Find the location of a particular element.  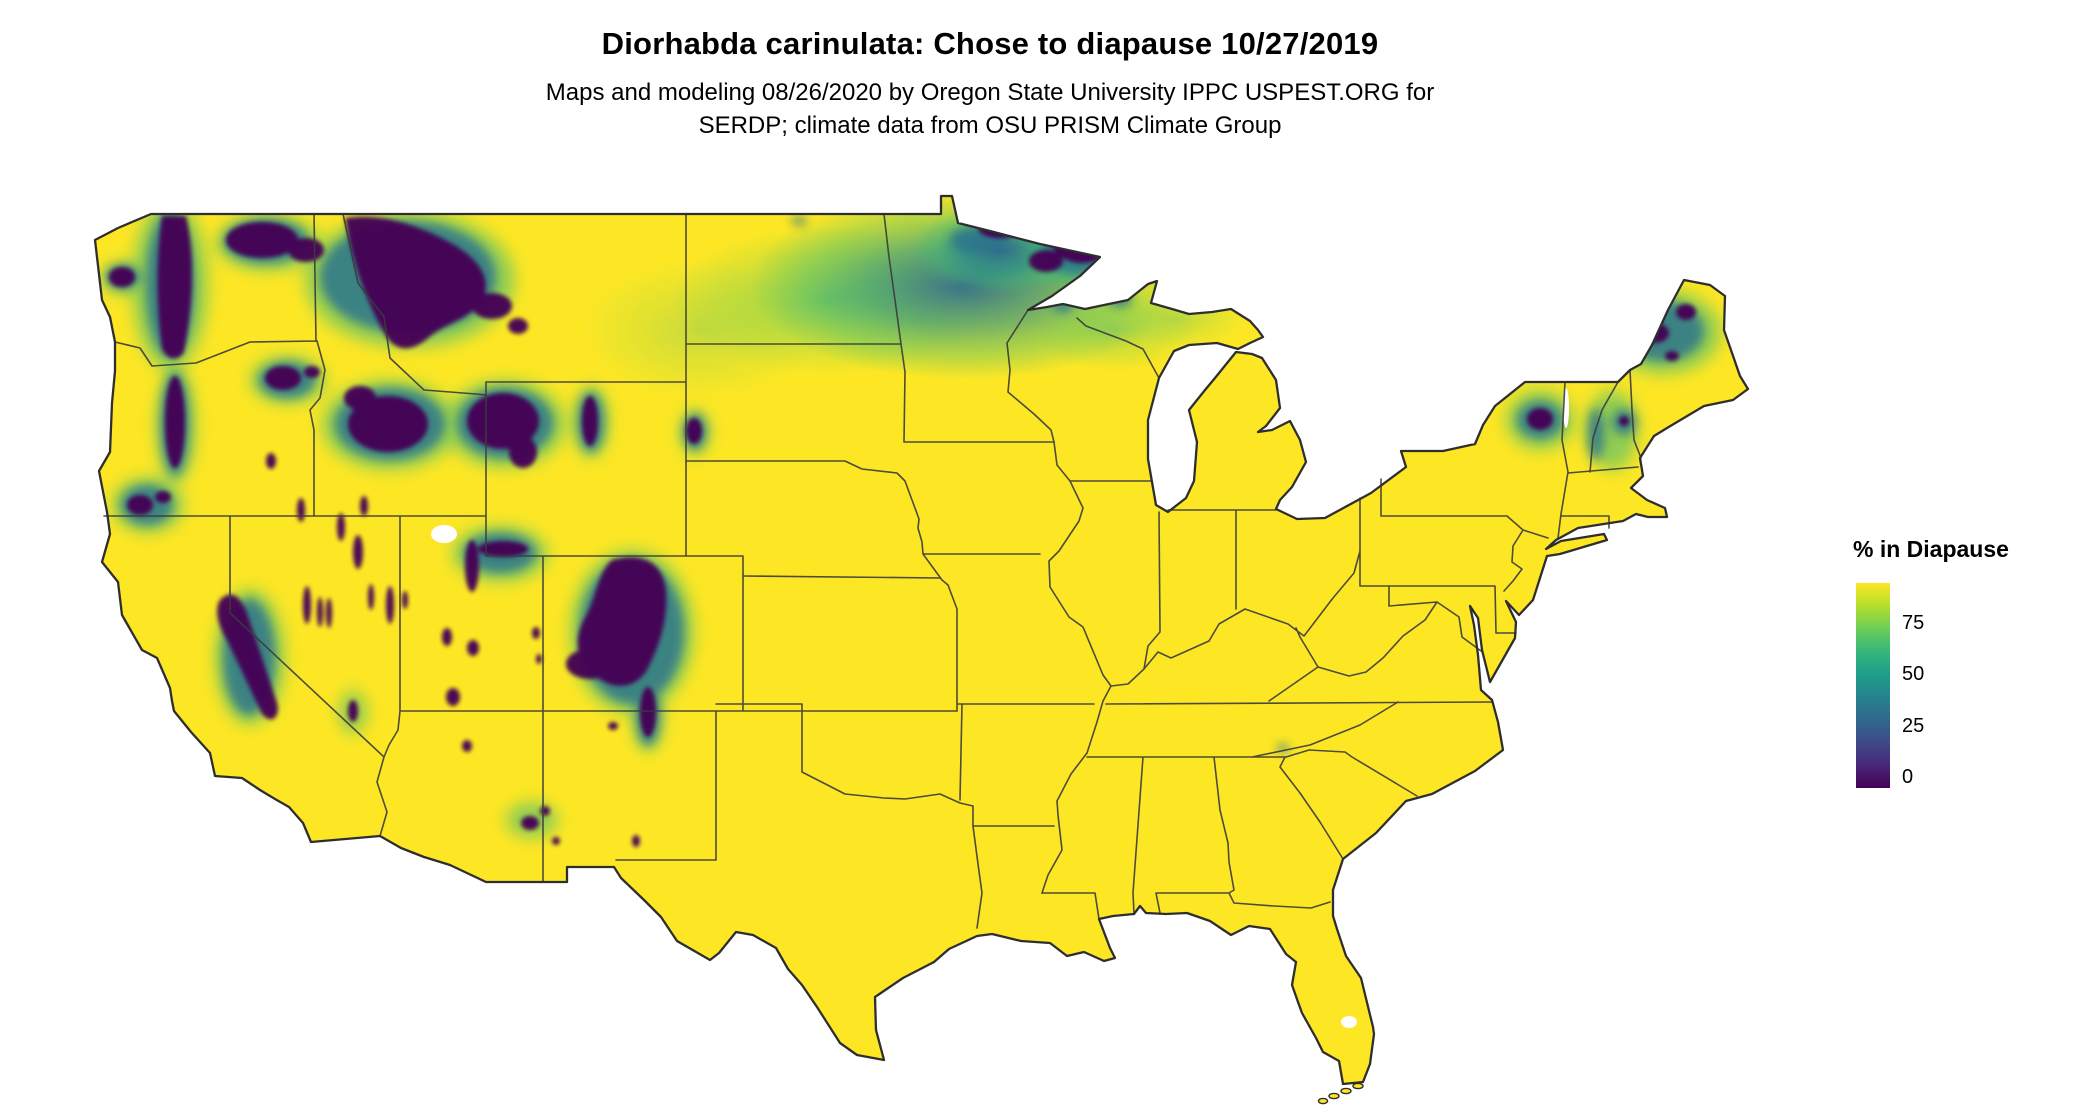

legend-gradient is located at coordinates (1873, 685).